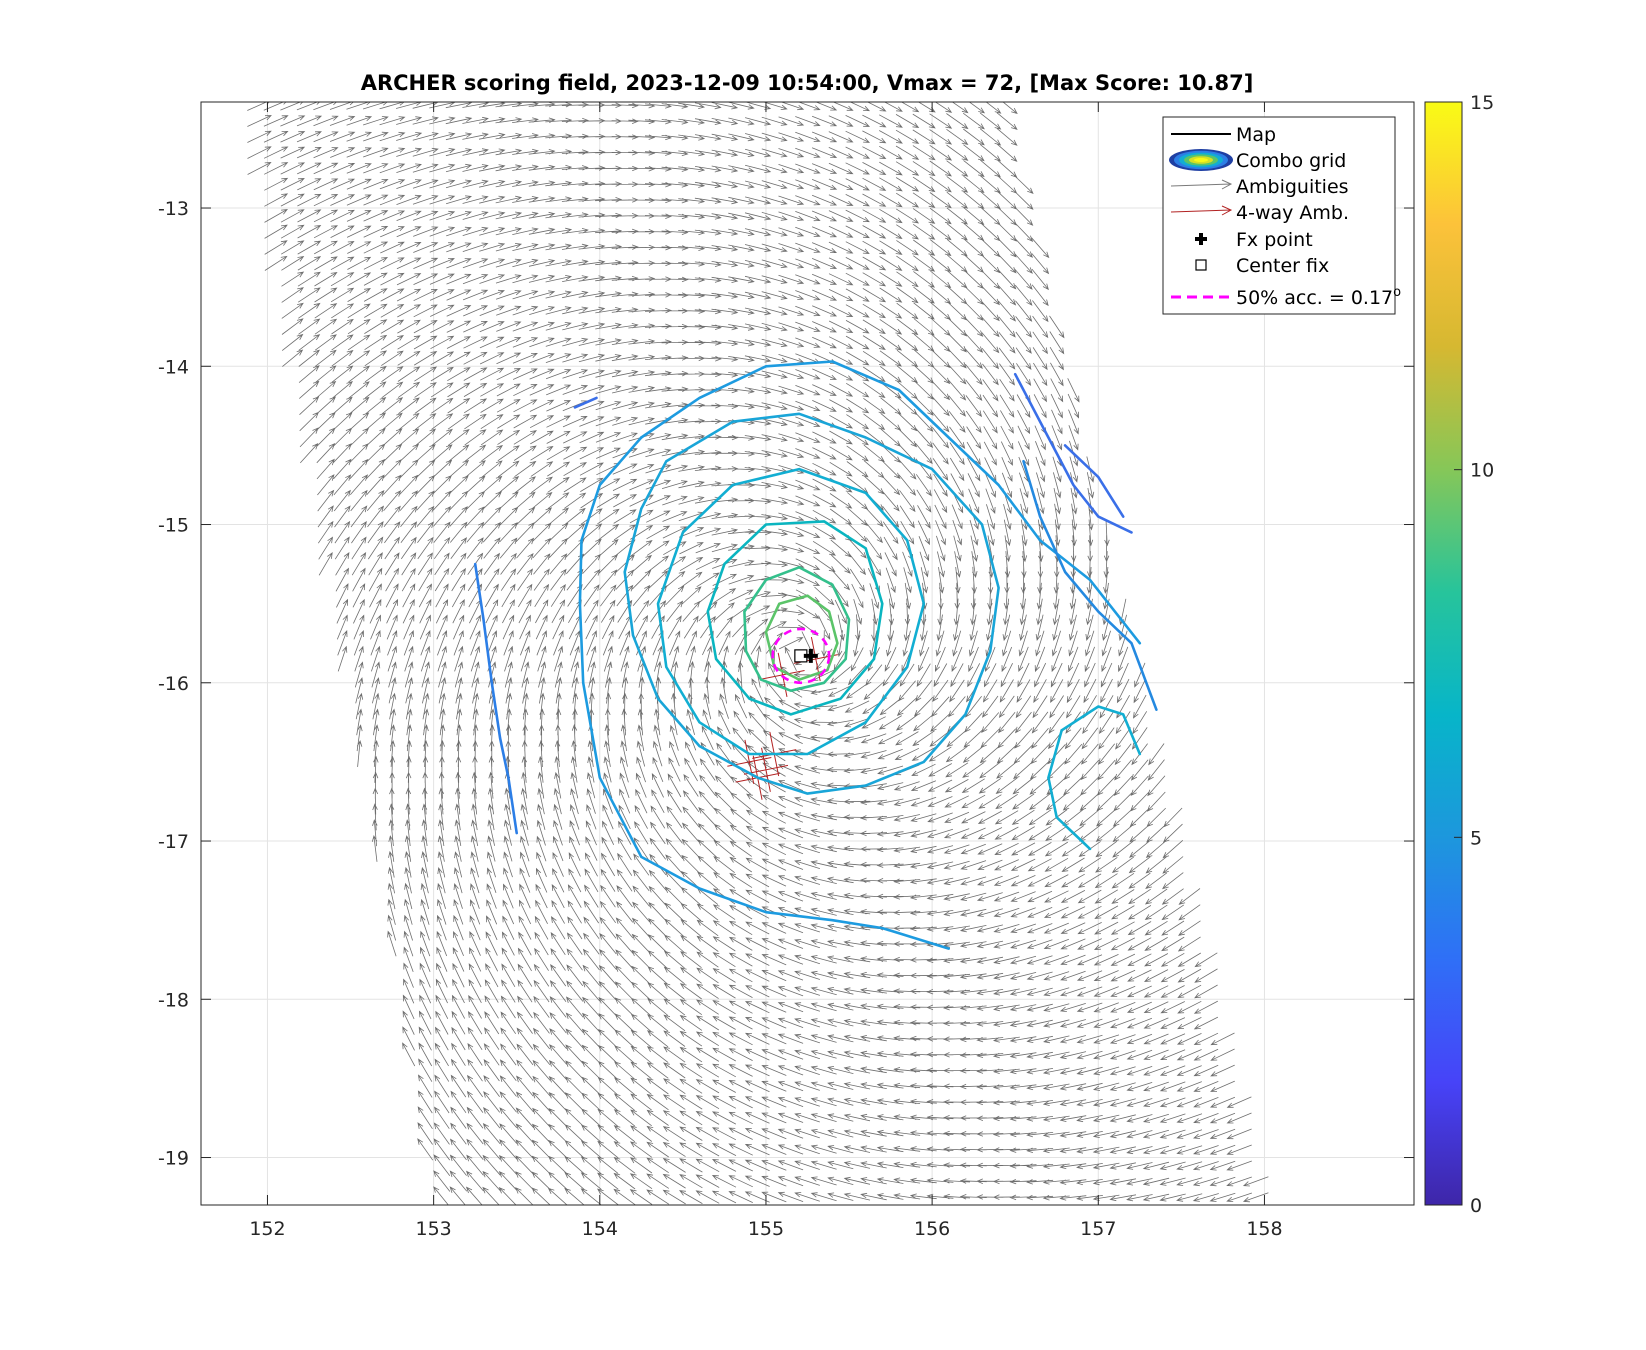  I want to click on legend-label: Map, so click(1256, 135).